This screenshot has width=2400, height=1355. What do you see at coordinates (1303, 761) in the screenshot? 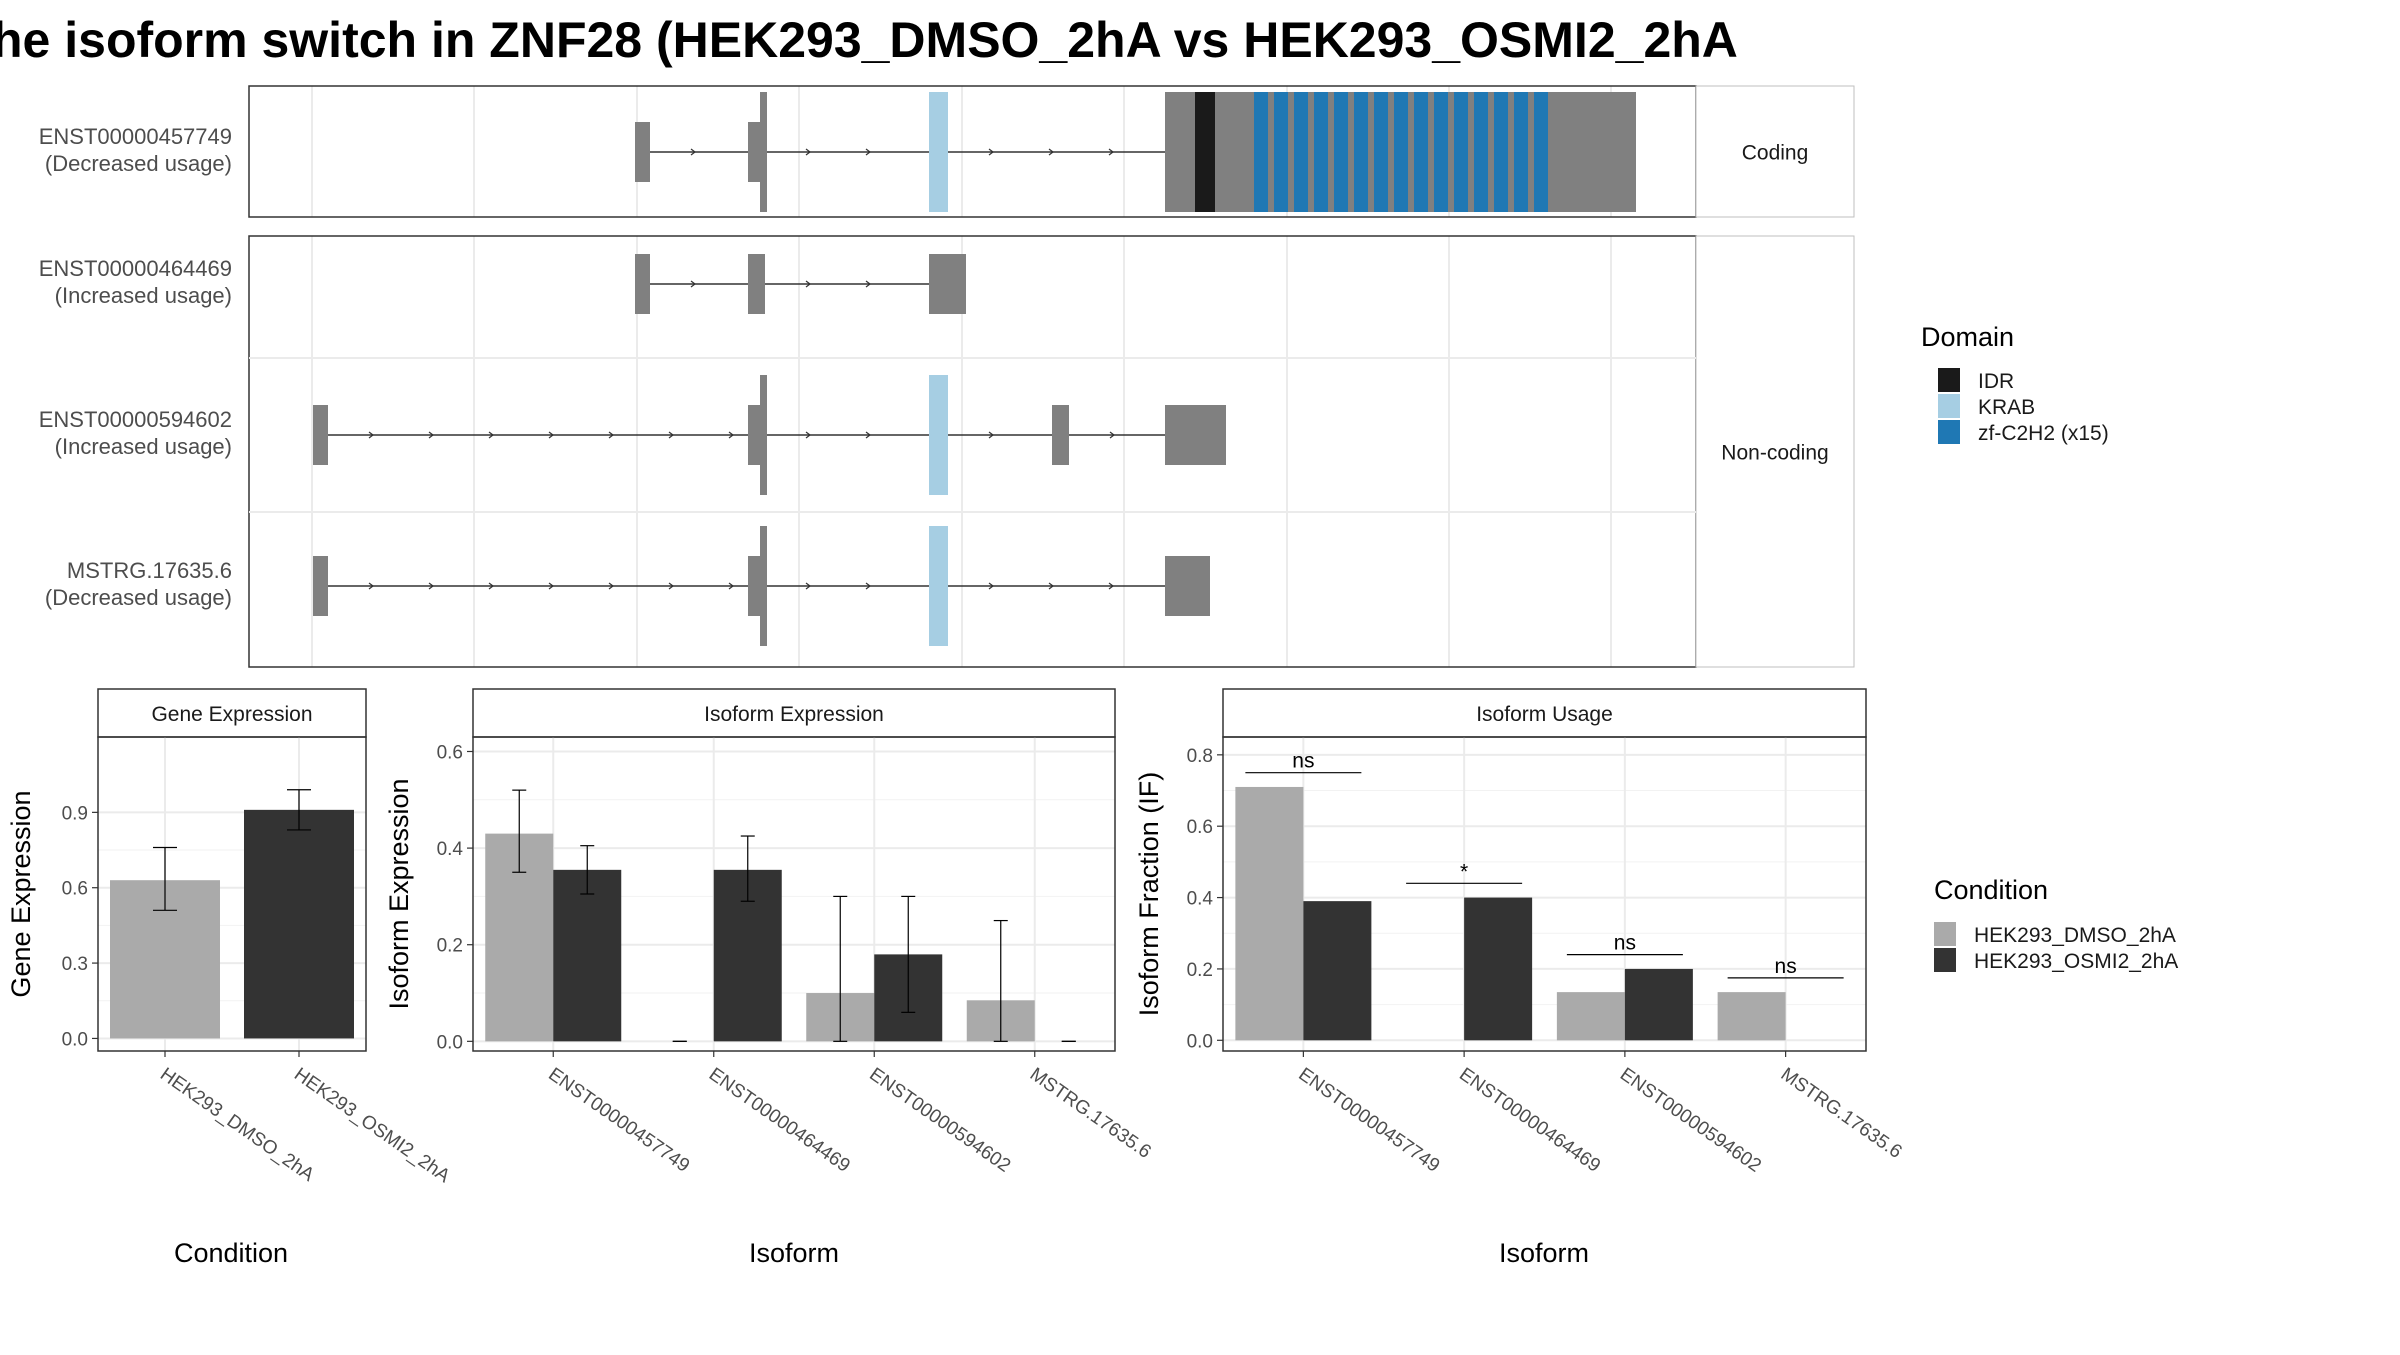
I see `significance-label: ns` at bounding box center [1303, 761].